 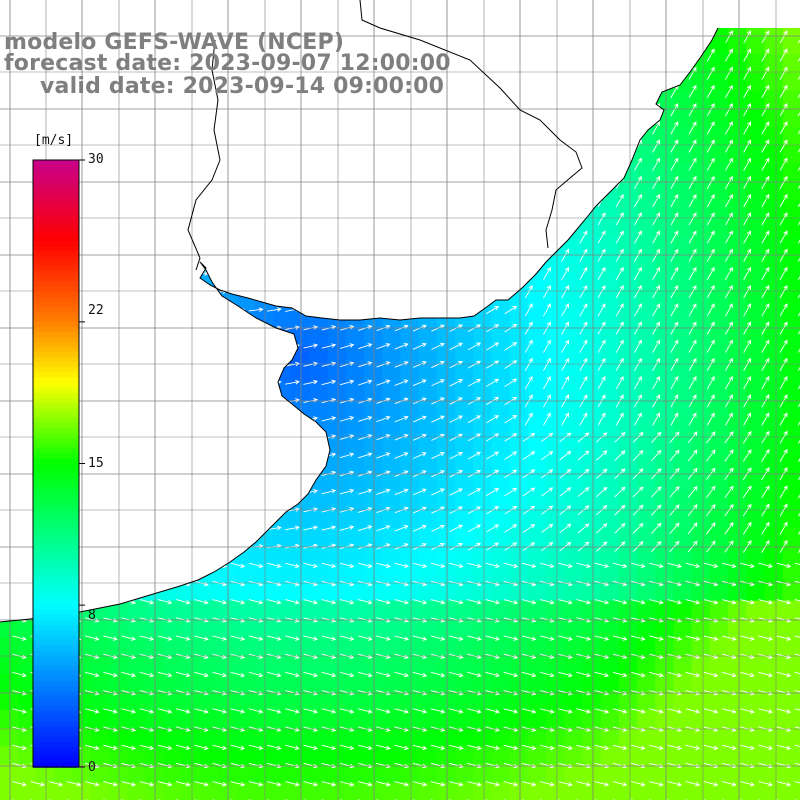 What do you see at coordinates (96, 159) in the screenshot?
I see `colorbar-tick-30: 30` at bounding box center [96, 159].